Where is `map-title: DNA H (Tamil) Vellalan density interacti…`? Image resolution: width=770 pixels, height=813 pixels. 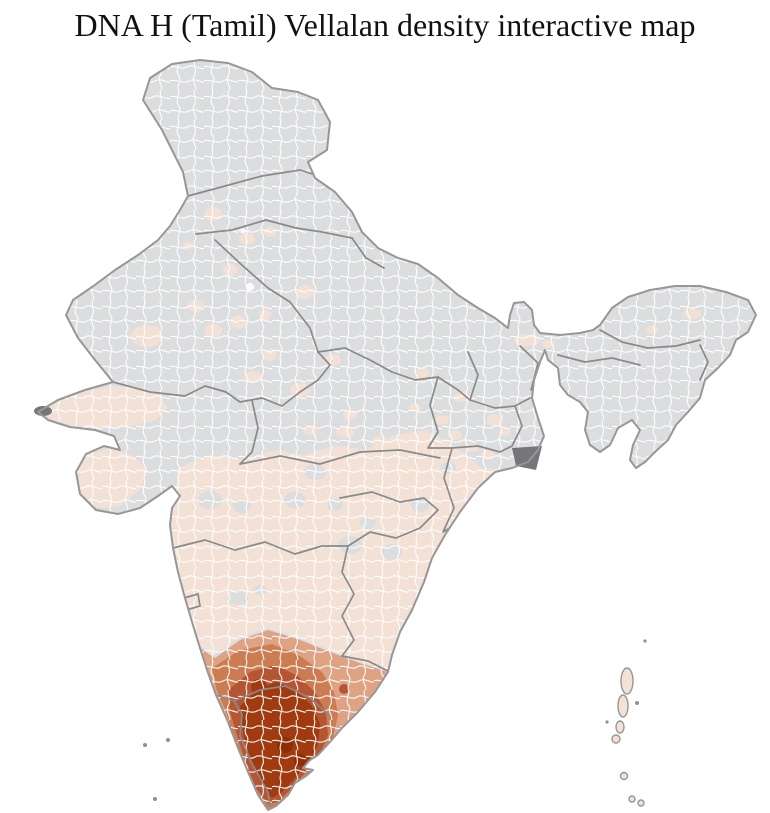 map-title: DNA H (Tamil) Vellalan density interacti… is located at coordinates (385, 25).